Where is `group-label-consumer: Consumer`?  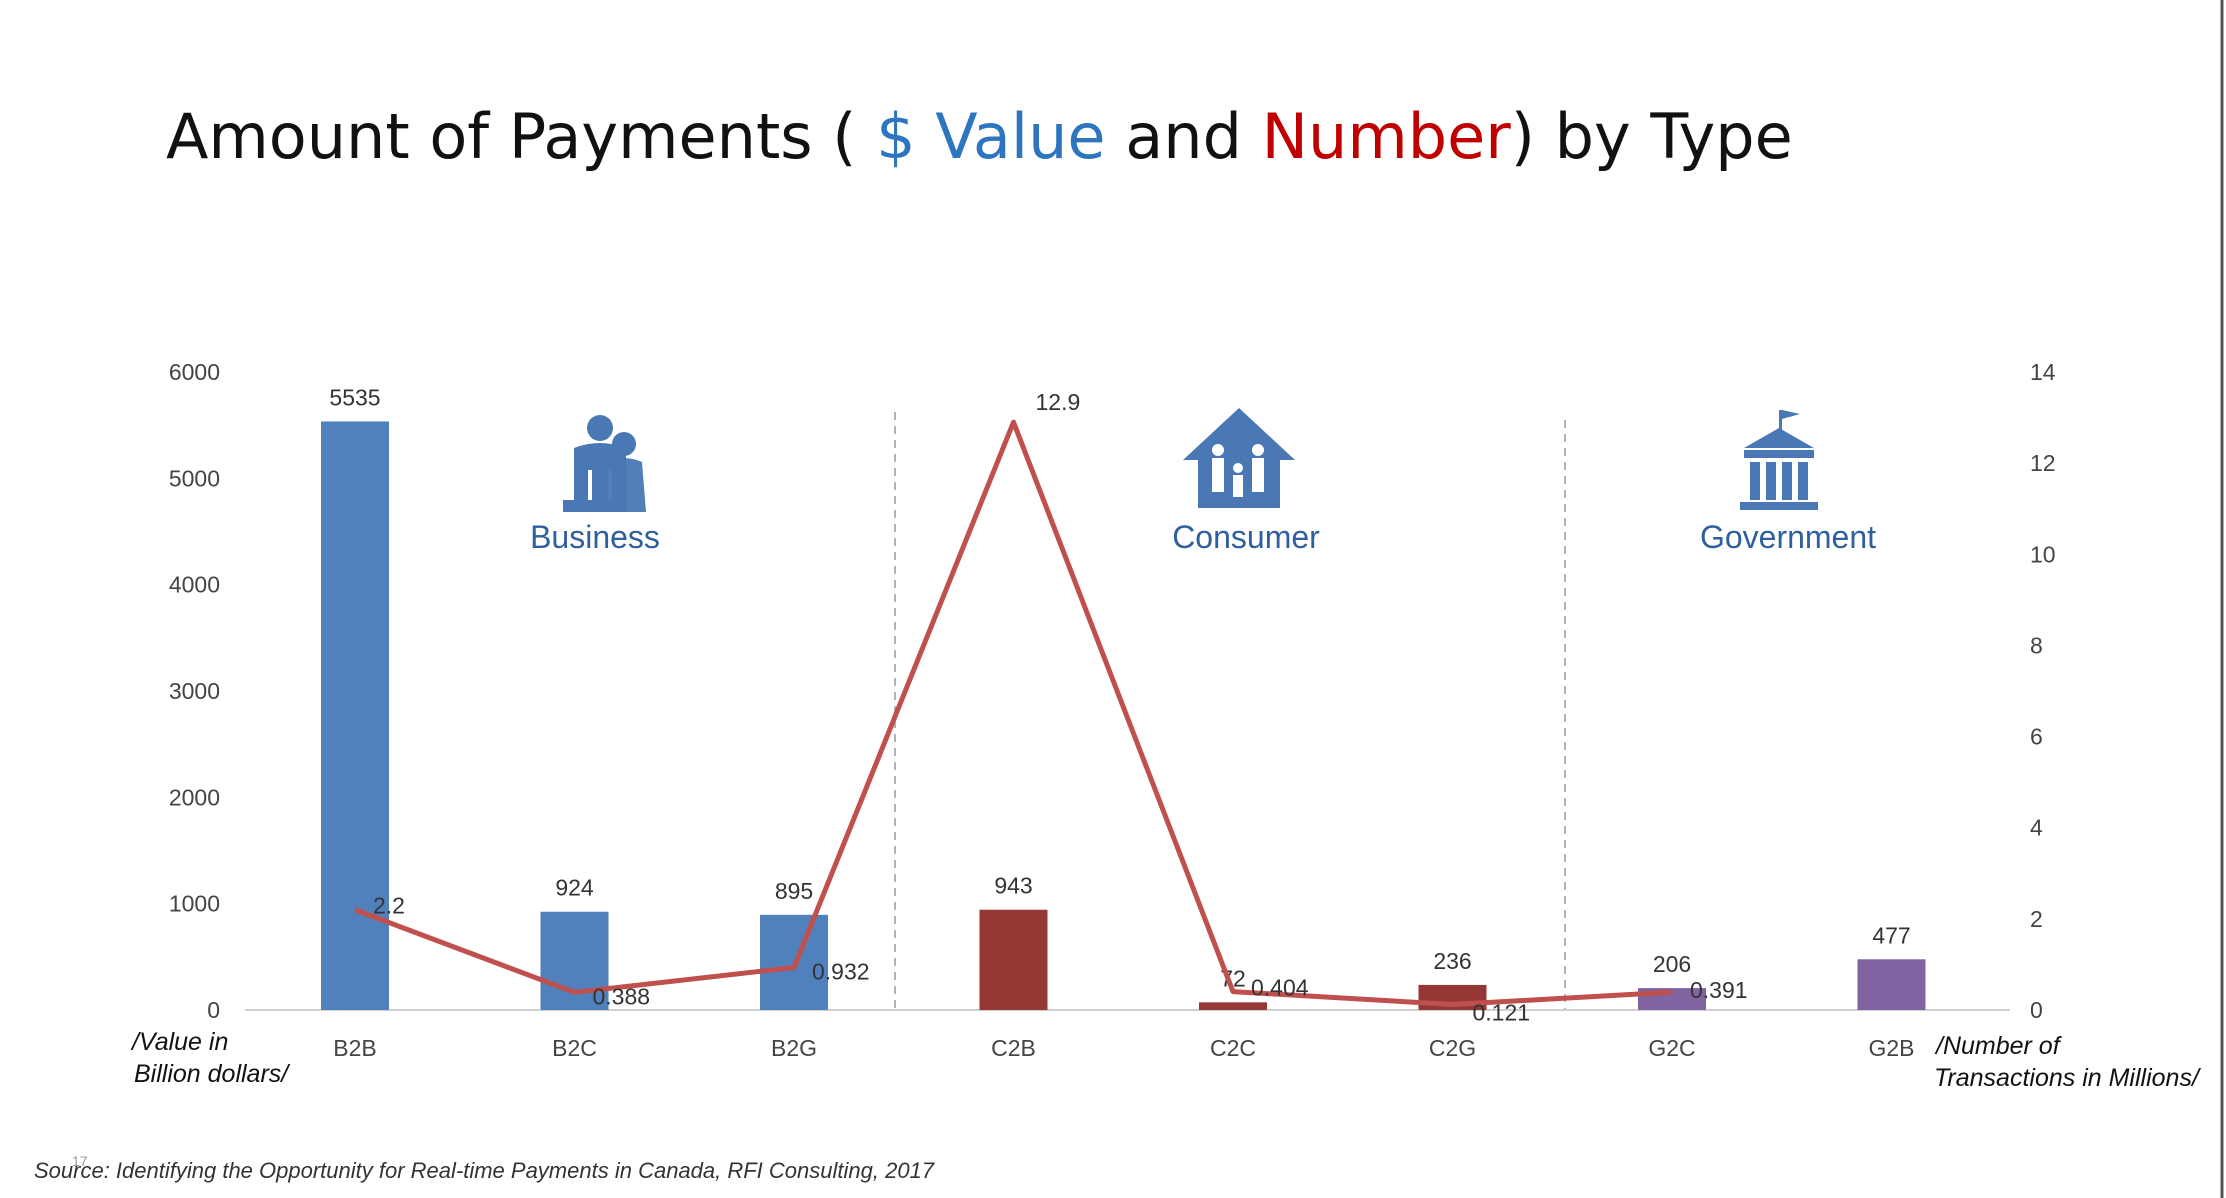
group-label-consumer: Consumer is located at coordinates (1246, 537).